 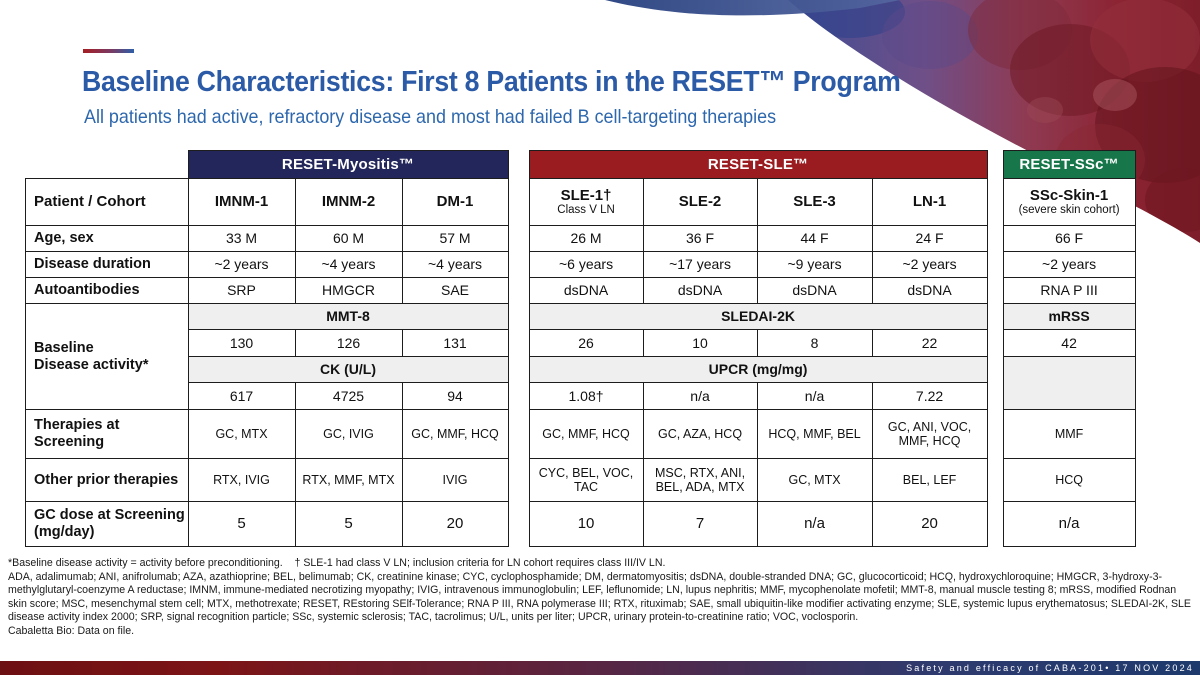 I want to click on cell-prior-therapies: RTX, MMF, MTX, so click(x=348, y=480).